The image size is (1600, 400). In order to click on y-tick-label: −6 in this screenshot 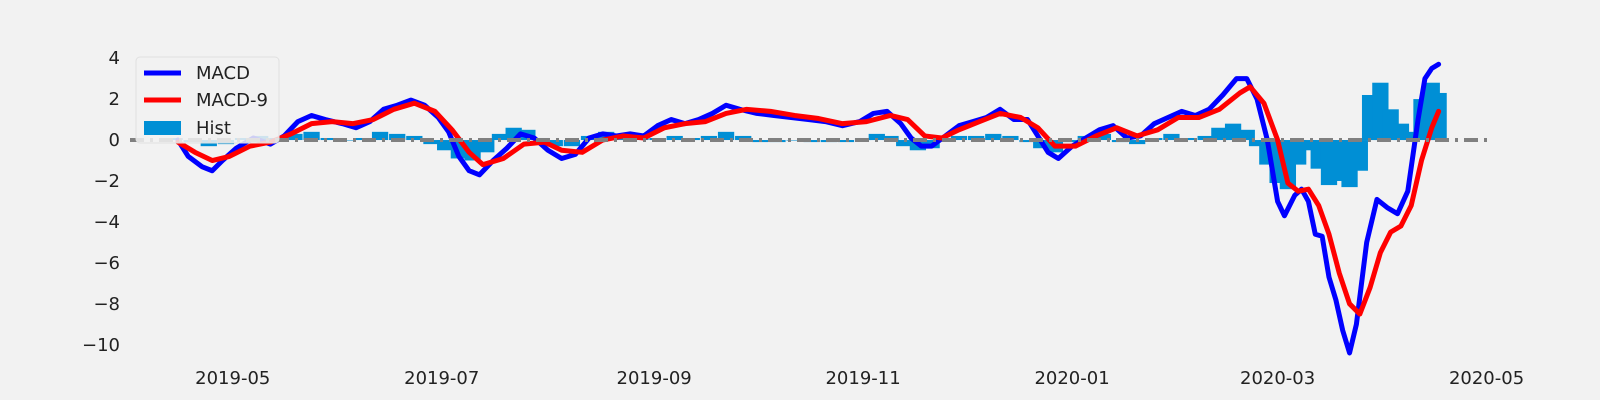, I will do `click(106, 263)`.